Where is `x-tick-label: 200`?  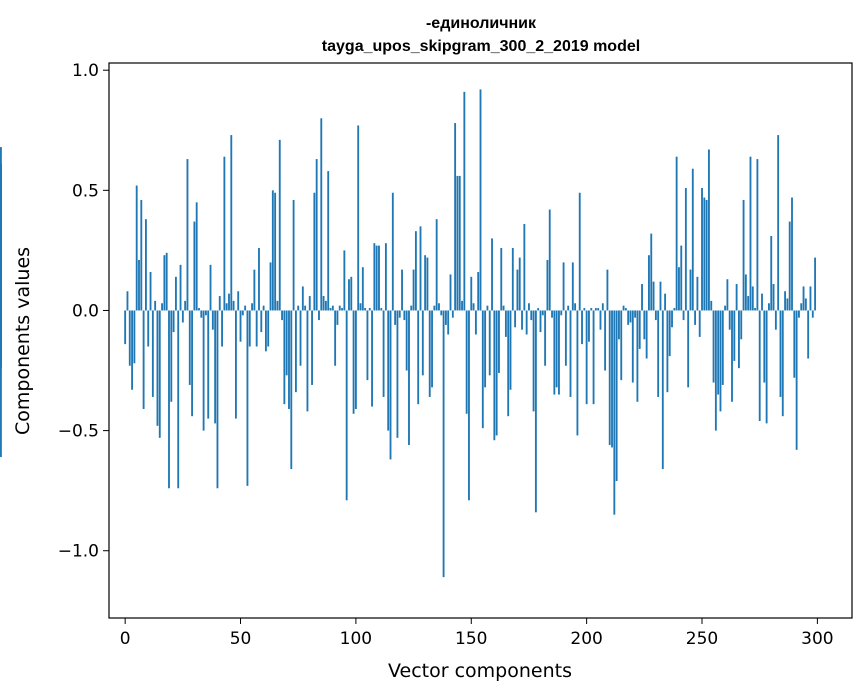 x-tick-label: 200 is located at coordinates (586, 639).